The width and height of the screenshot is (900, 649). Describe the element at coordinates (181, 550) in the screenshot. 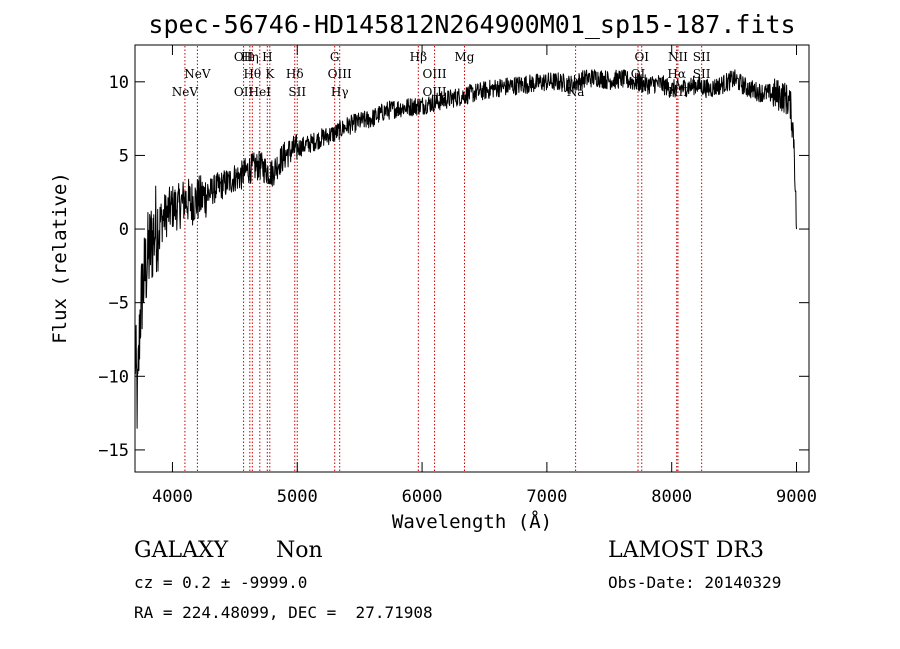

I see `object-class: GALAXY` at that location.